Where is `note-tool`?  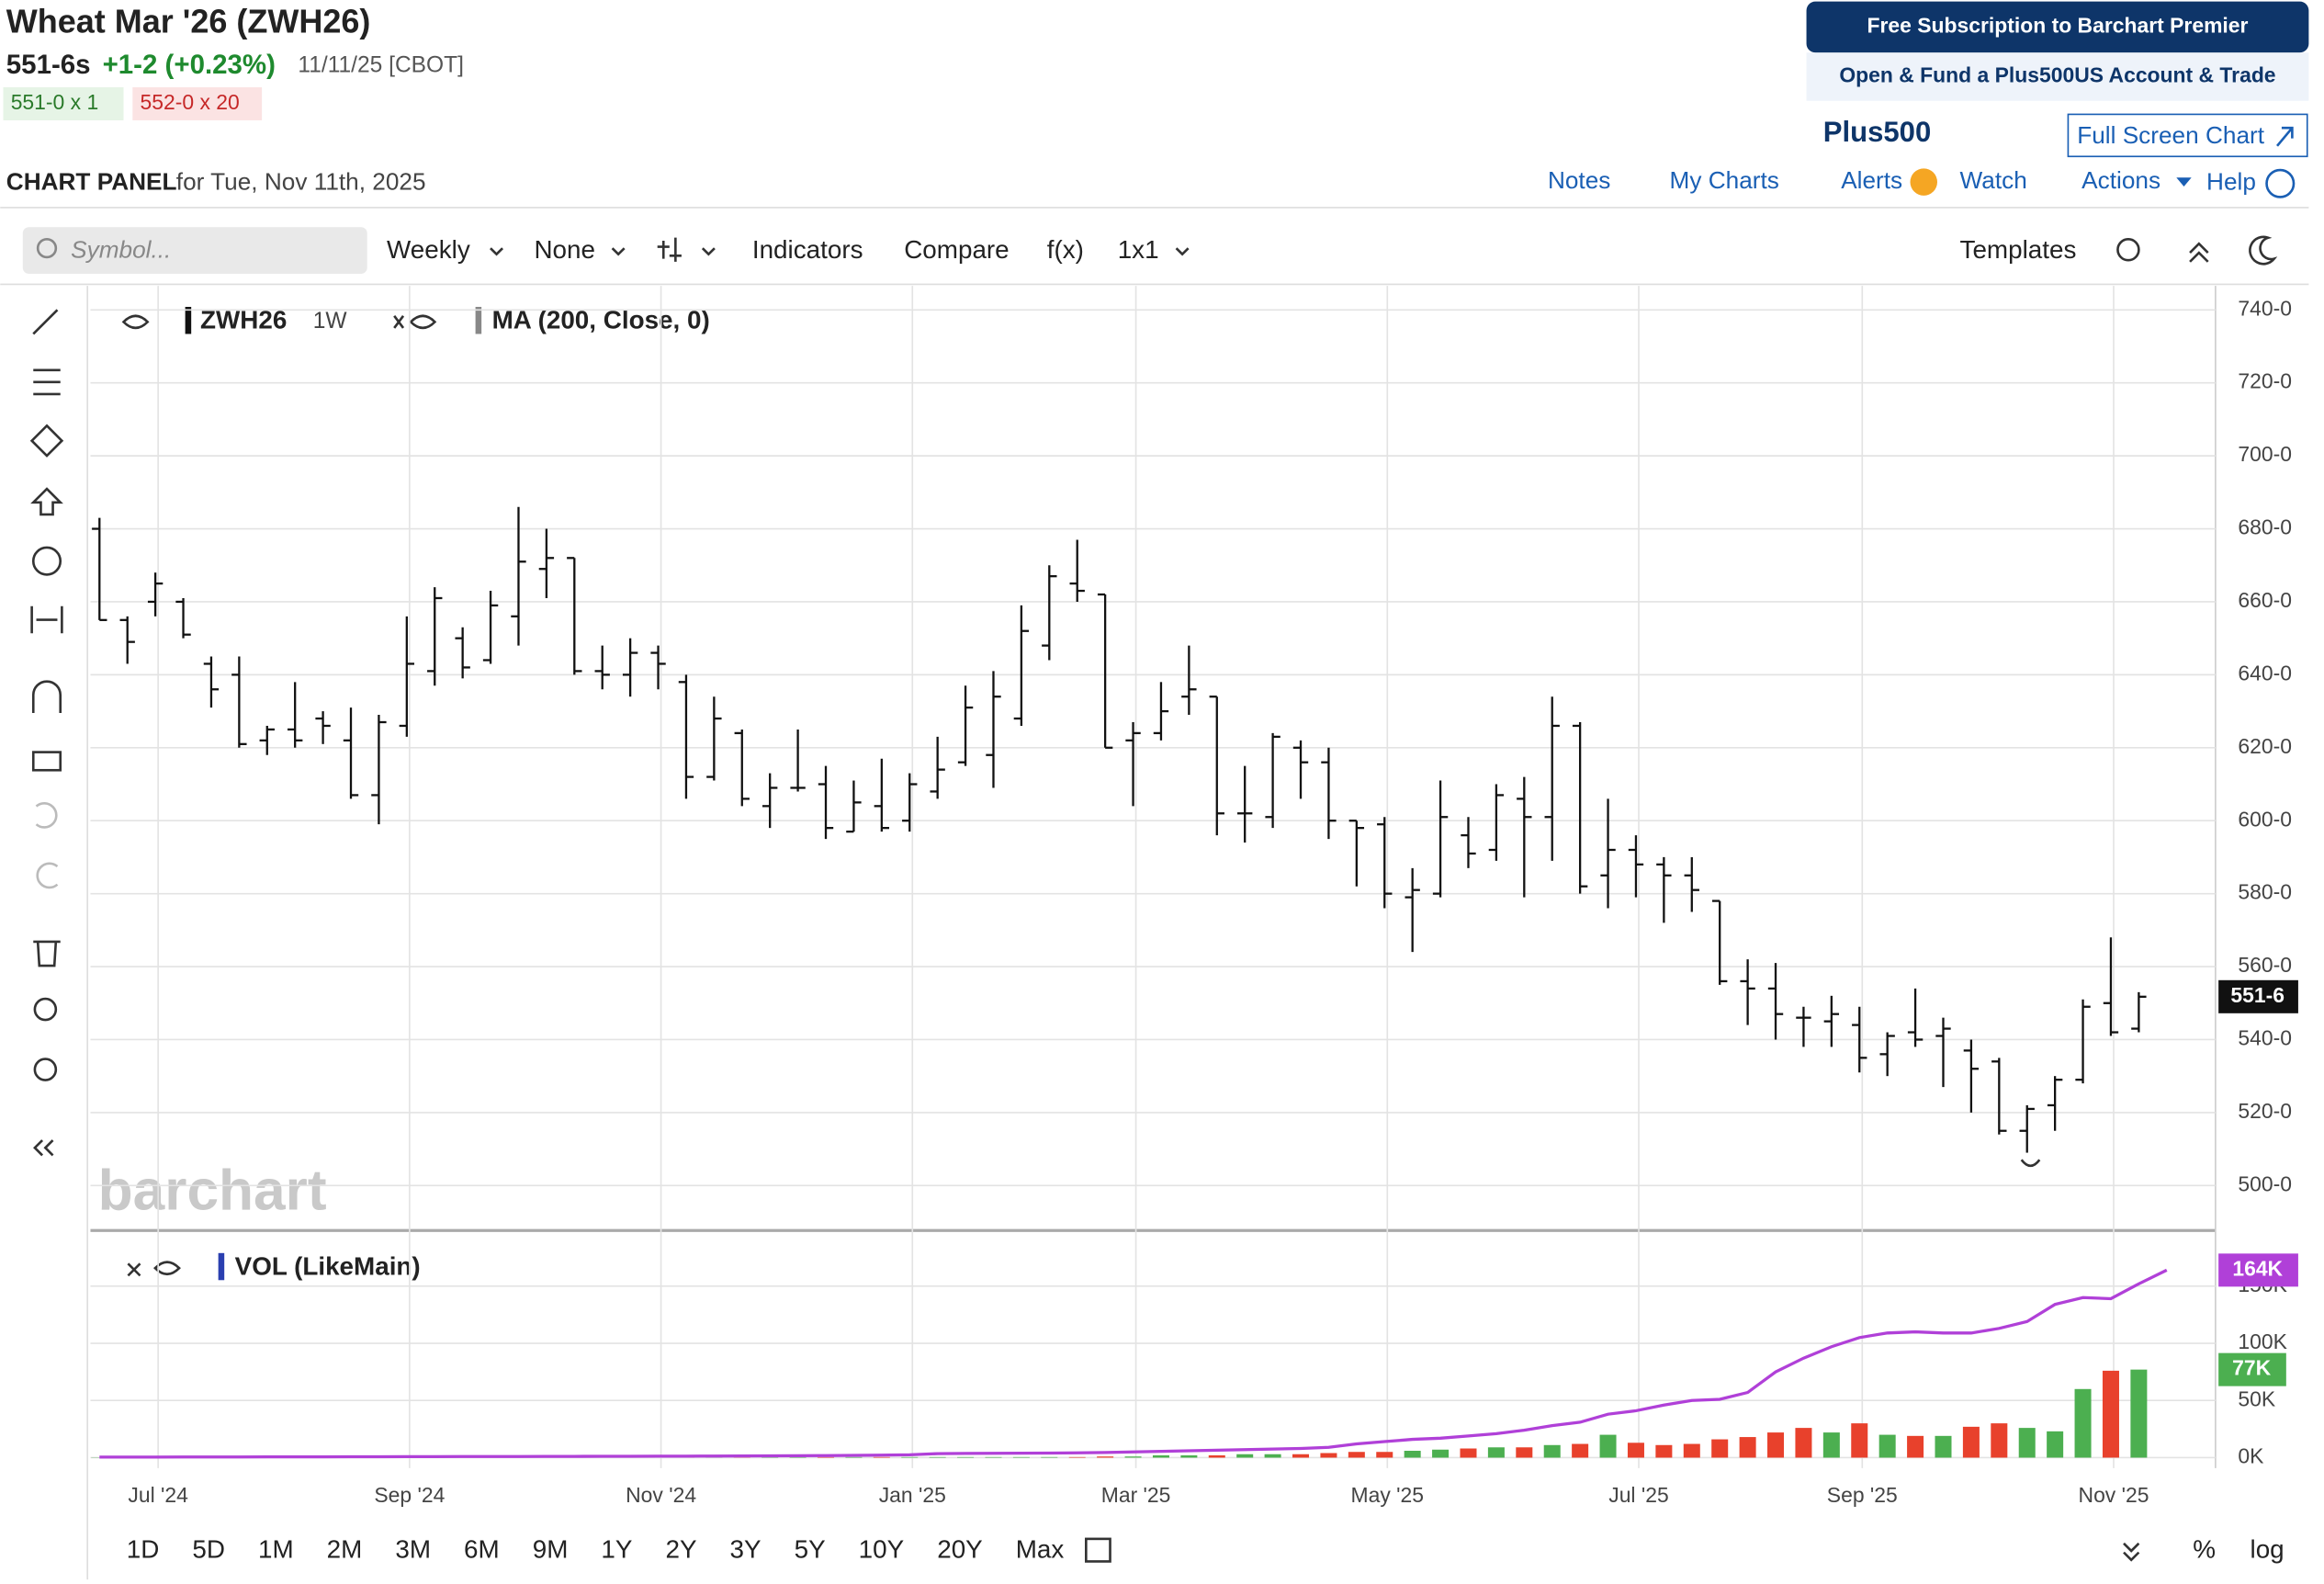 note-tool is located at coordinates (46, 561).